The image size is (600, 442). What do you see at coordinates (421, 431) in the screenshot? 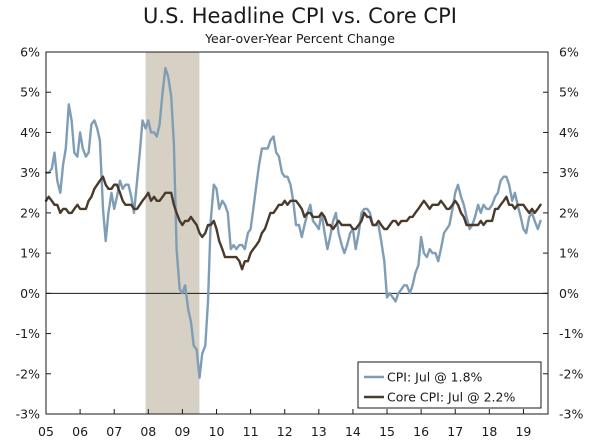
I see `x-tick-label: 16` at bounding box center [421, 431].